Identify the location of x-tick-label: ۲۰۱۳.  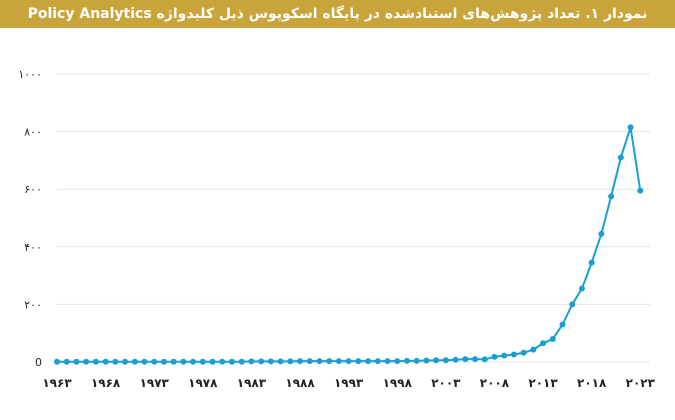
(543, 383).